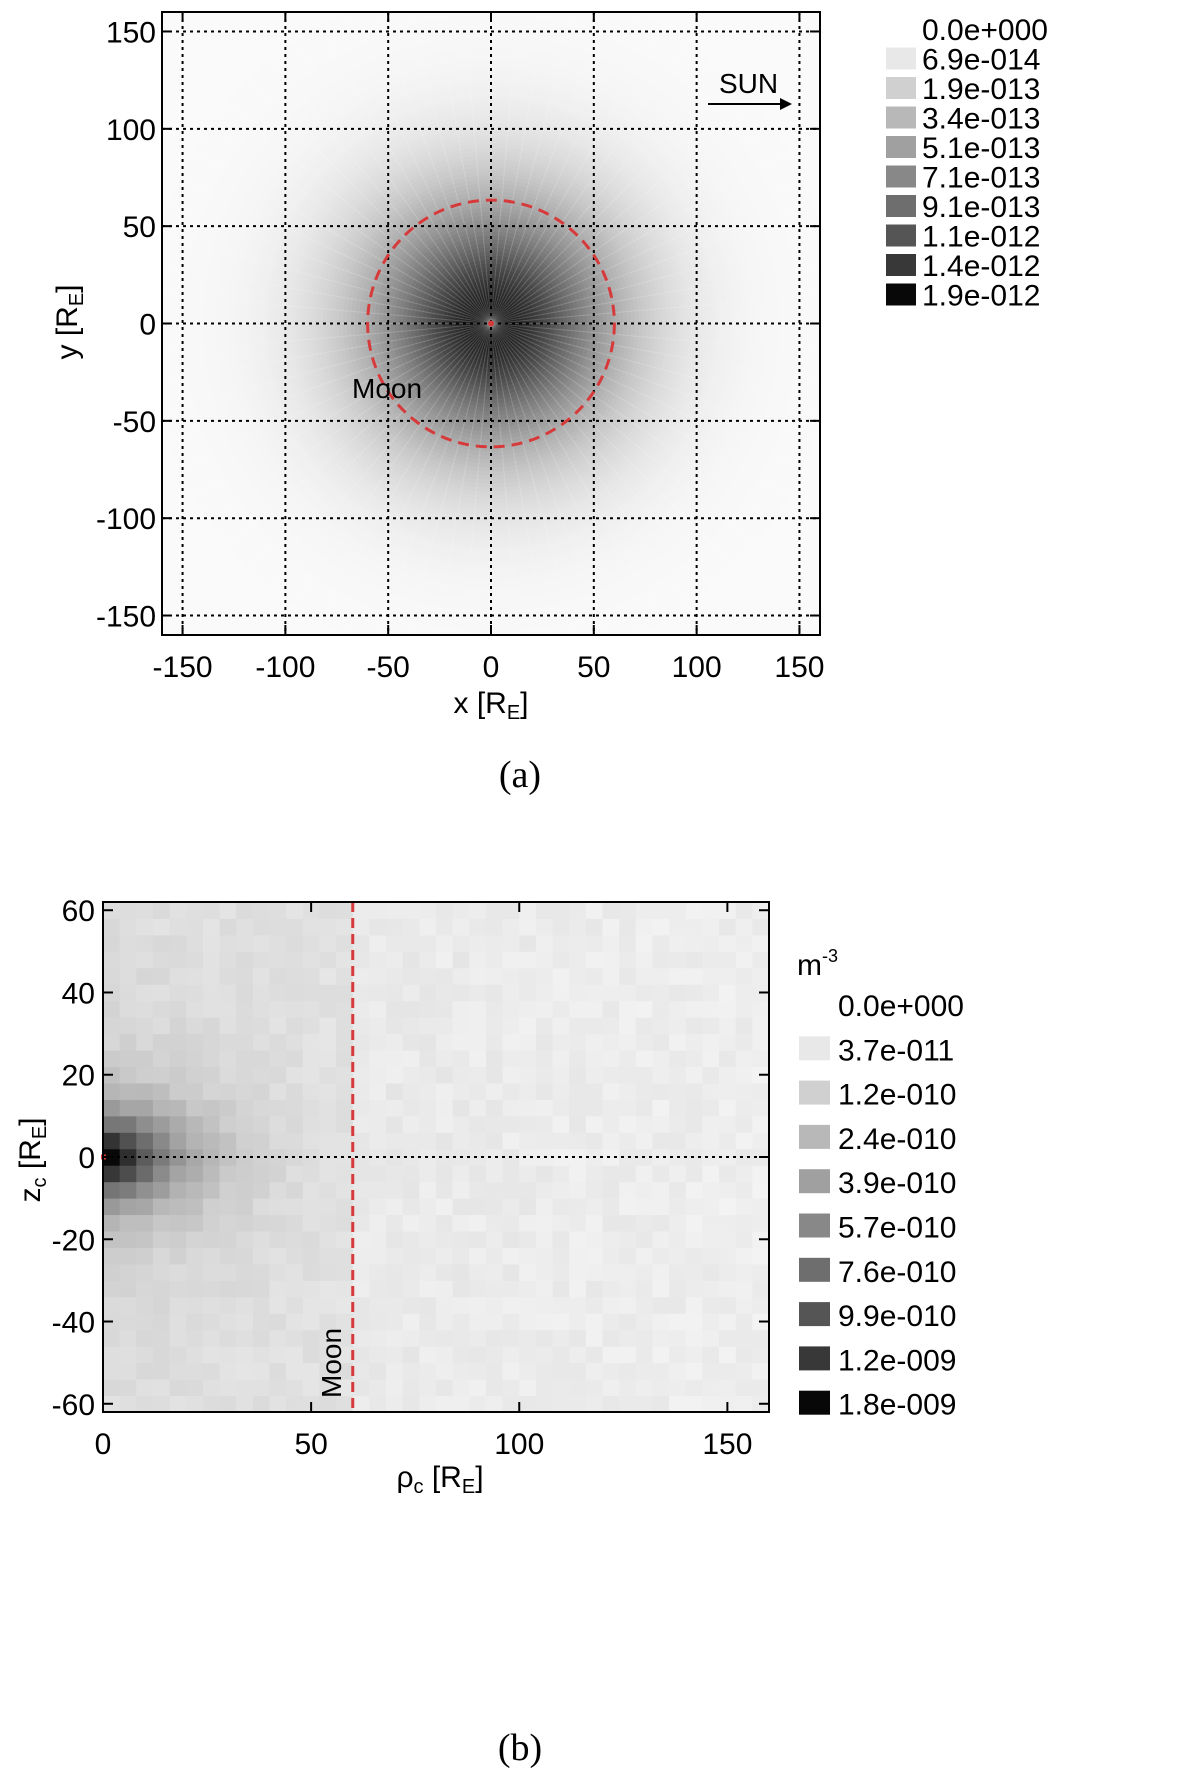  What do you see at coordinates (897, 1228) in the screenshot?
I see `legend-label: 5.7e-010` at bounding box center [897, 1228].